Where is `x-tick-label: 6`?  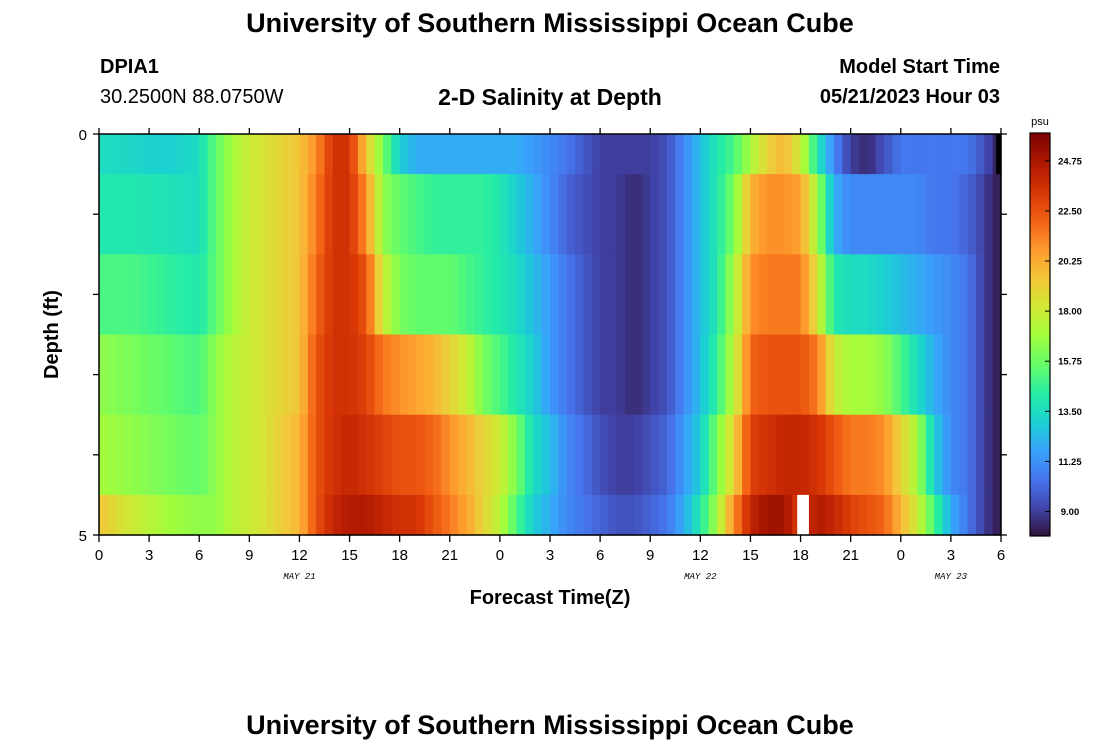
x-tick-label: 6 is located at coordinates (1001, 555).